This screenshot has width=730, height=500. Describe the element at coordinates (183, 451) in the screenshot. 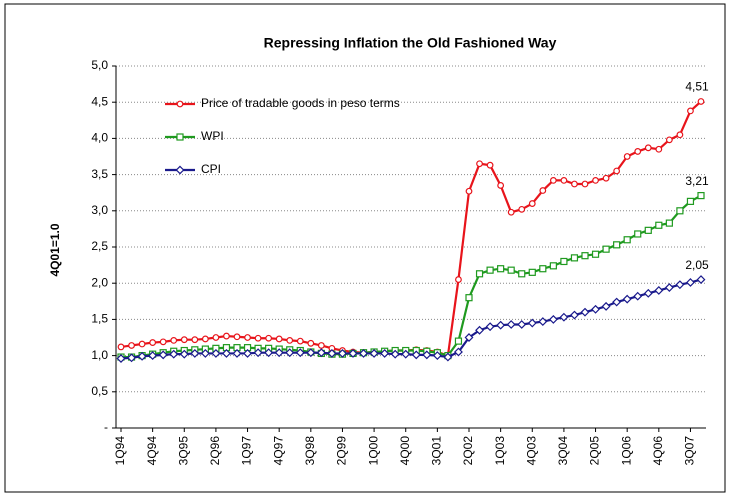

I see `x-tick-label: 3Q95` at that location.